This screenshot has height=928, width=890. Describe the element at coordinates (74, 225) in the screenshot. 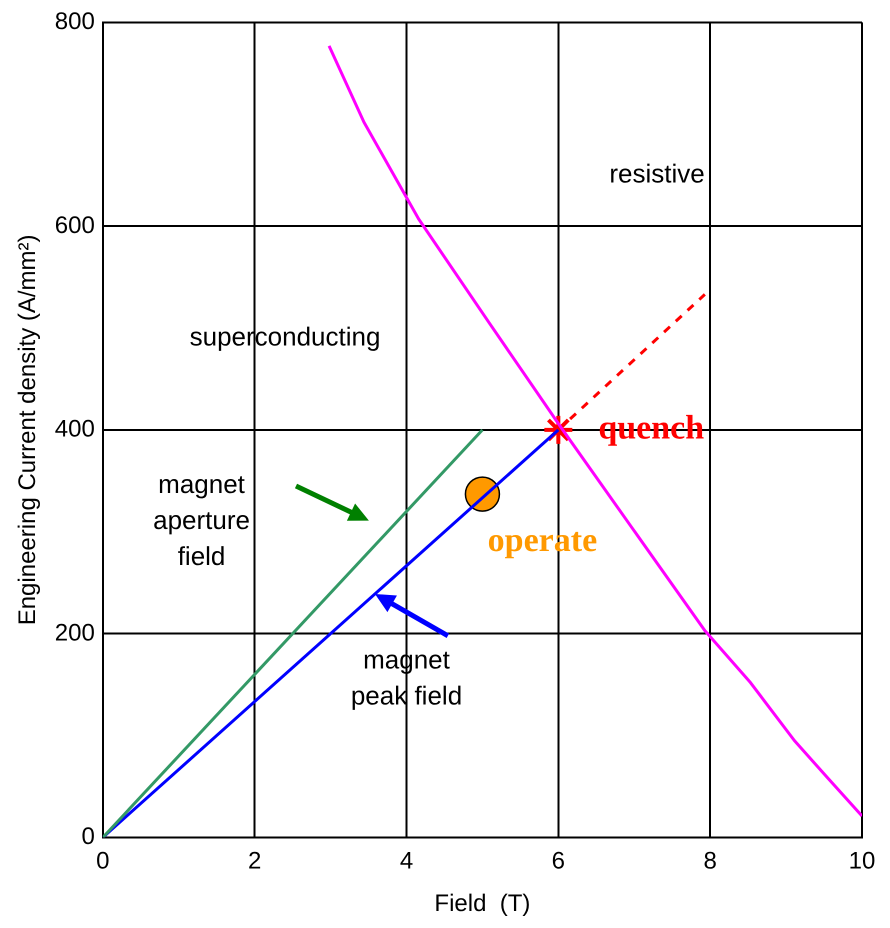

I see `y-tick-label: 600` at that location.